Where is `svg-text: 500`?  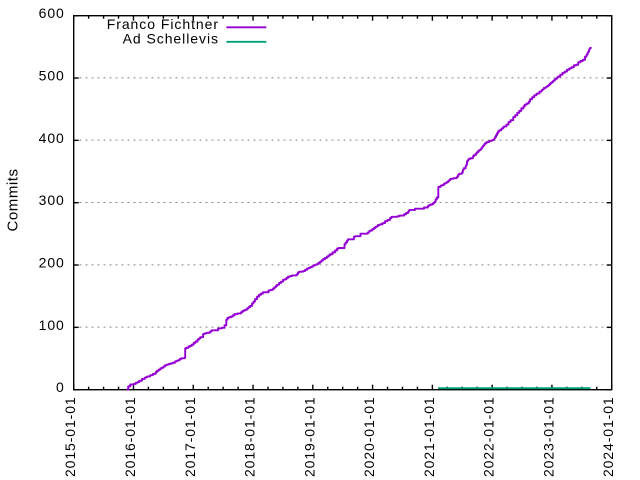 svg-text: 500 is located at coordinates (52, 76).